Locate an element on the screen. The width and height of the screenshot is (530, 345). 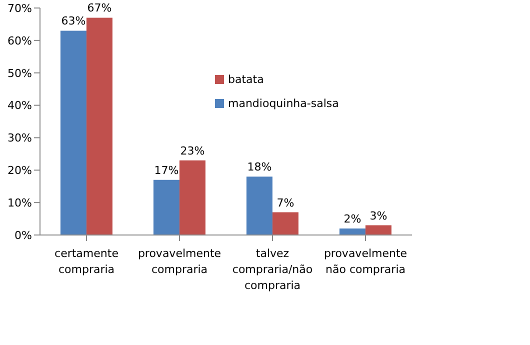
y-tick-label: 30% is located at coordinates (20, 138).